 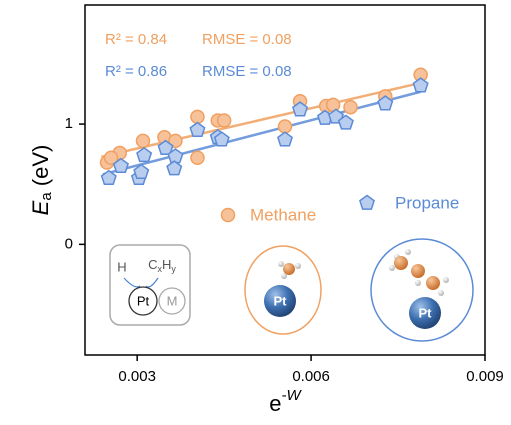 I want to click on x-tick-label: 0.006, so click(x=311, y=376).